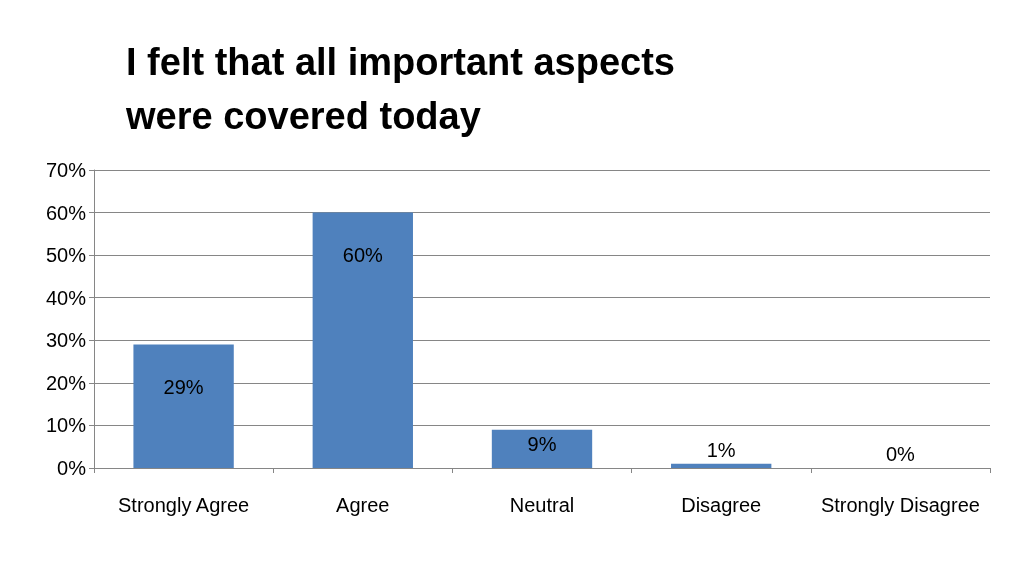 The height and width of the screenshot is (562, 1012). What do you see at coordinates (542, 505) in the screenshot?
I see `x-tick-label: Neutral` at bounding box center [542, 505].